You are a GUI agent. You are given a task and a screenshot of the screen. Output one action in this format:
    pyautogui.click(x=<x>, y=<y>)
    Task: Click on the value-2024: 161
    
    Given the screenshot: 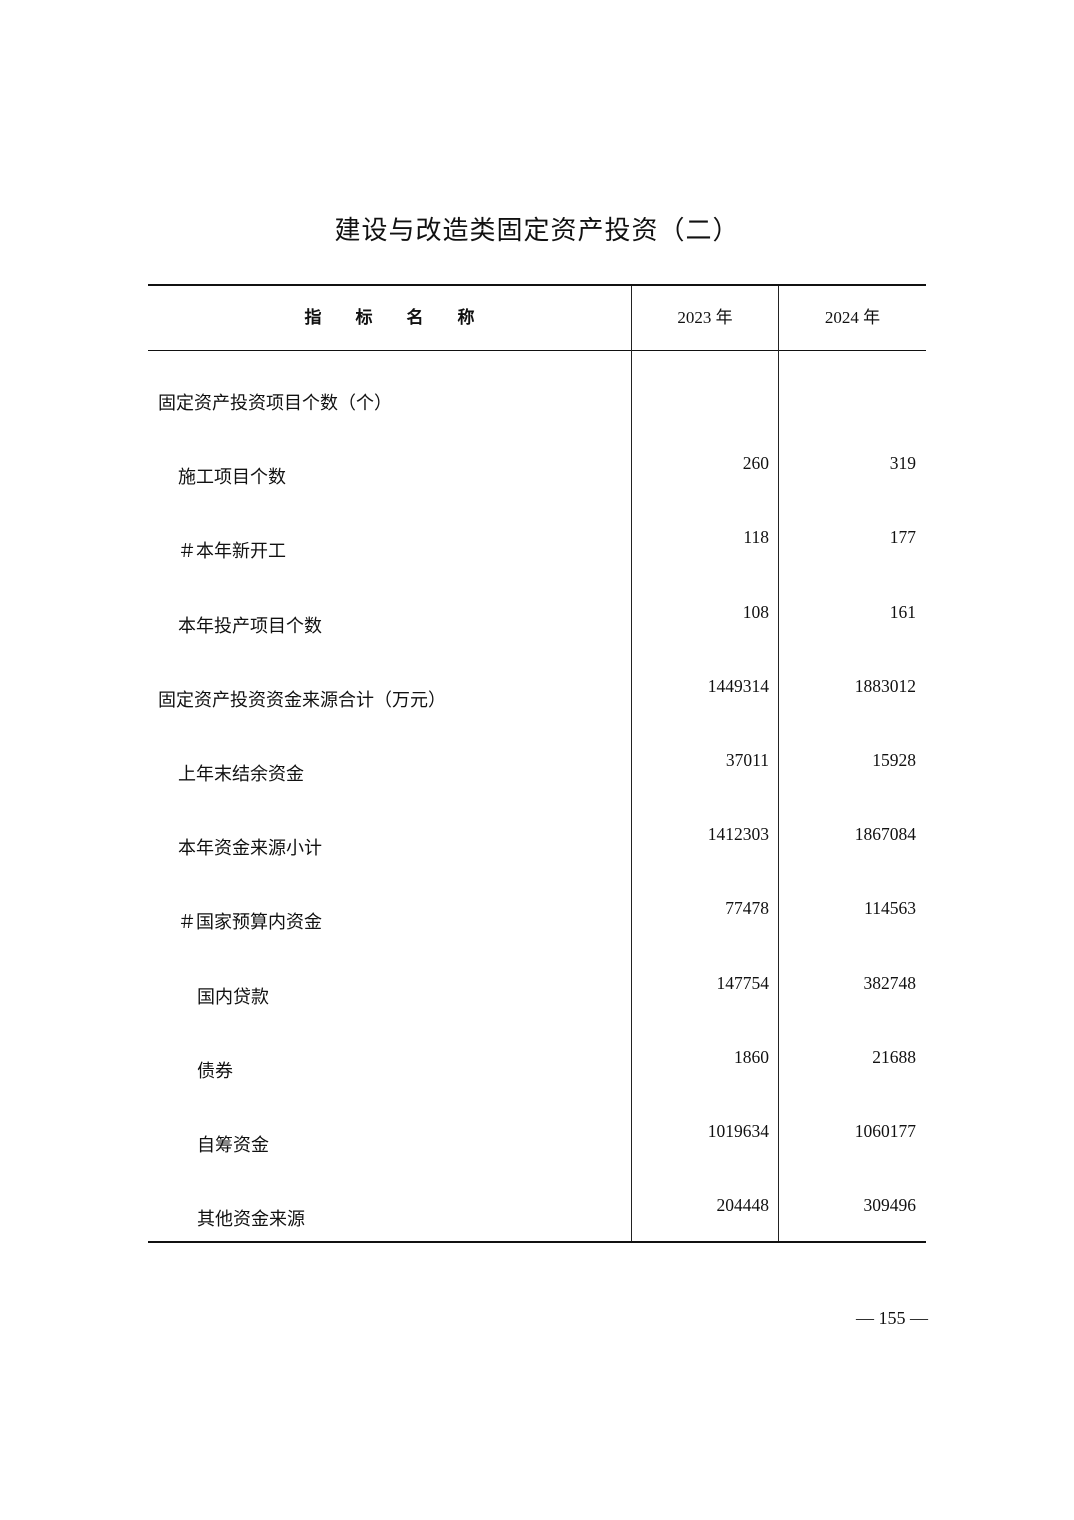 What is the action you would take?
    pyautogui.click(x=902, y=611)
    